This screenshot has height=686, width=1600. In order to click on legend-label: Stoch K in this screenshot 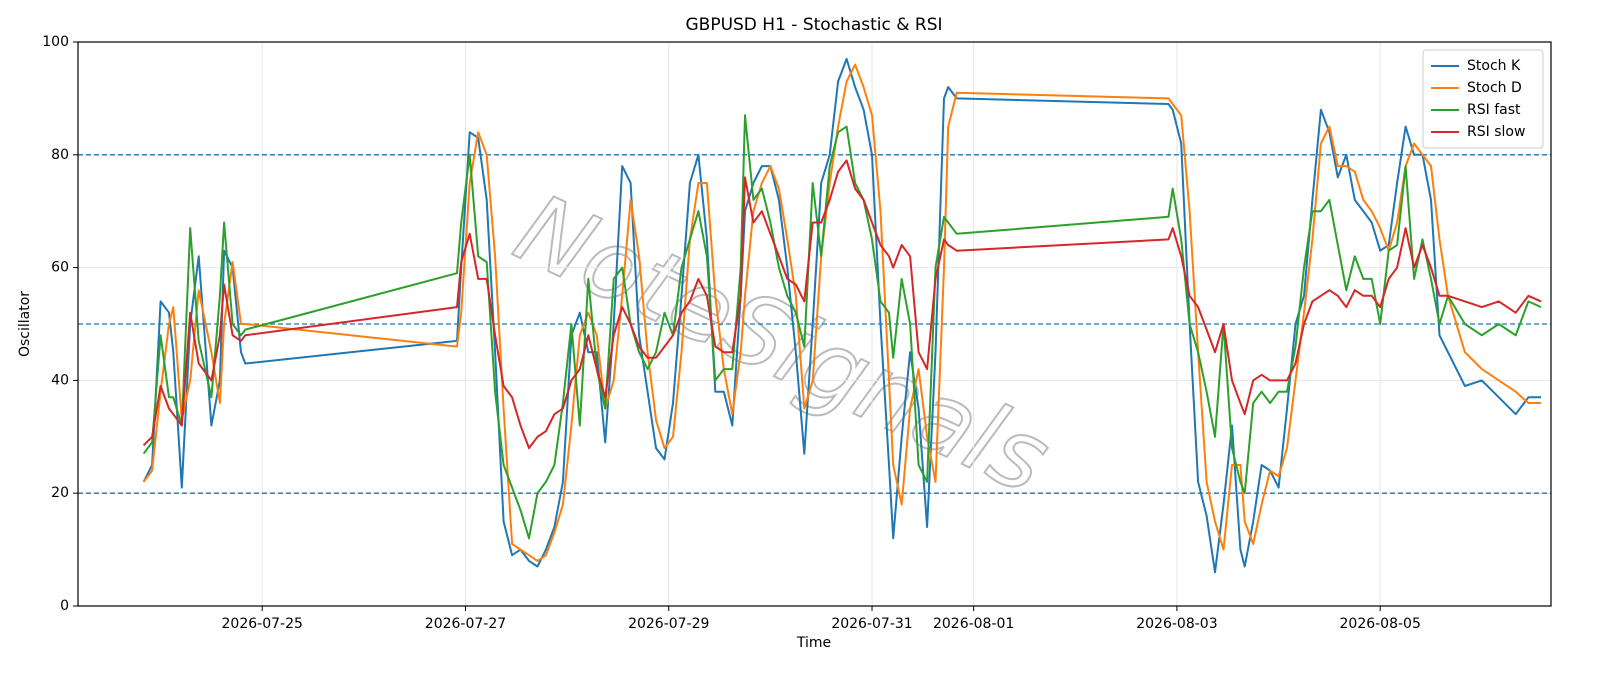, I will do `click(1494, 66)`.